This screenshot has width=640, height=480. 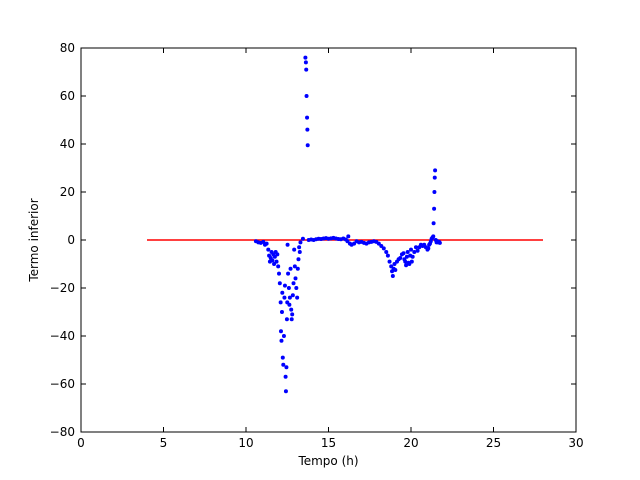 I want to click on x-tick-label: 5, so click(x=164, y=443).